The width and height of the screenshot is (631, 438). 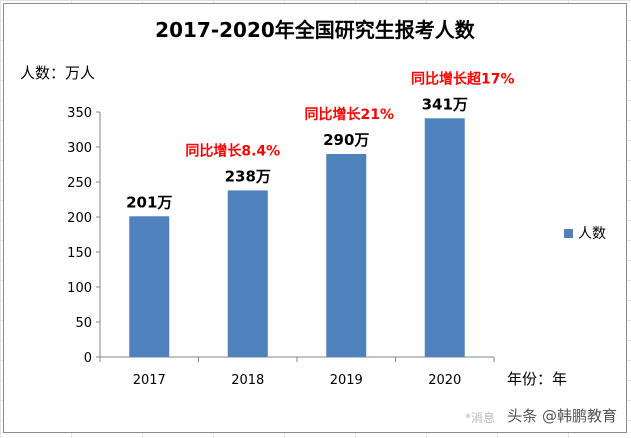 I want to click on y-tick-label: 200, so click(x=79, y=218).